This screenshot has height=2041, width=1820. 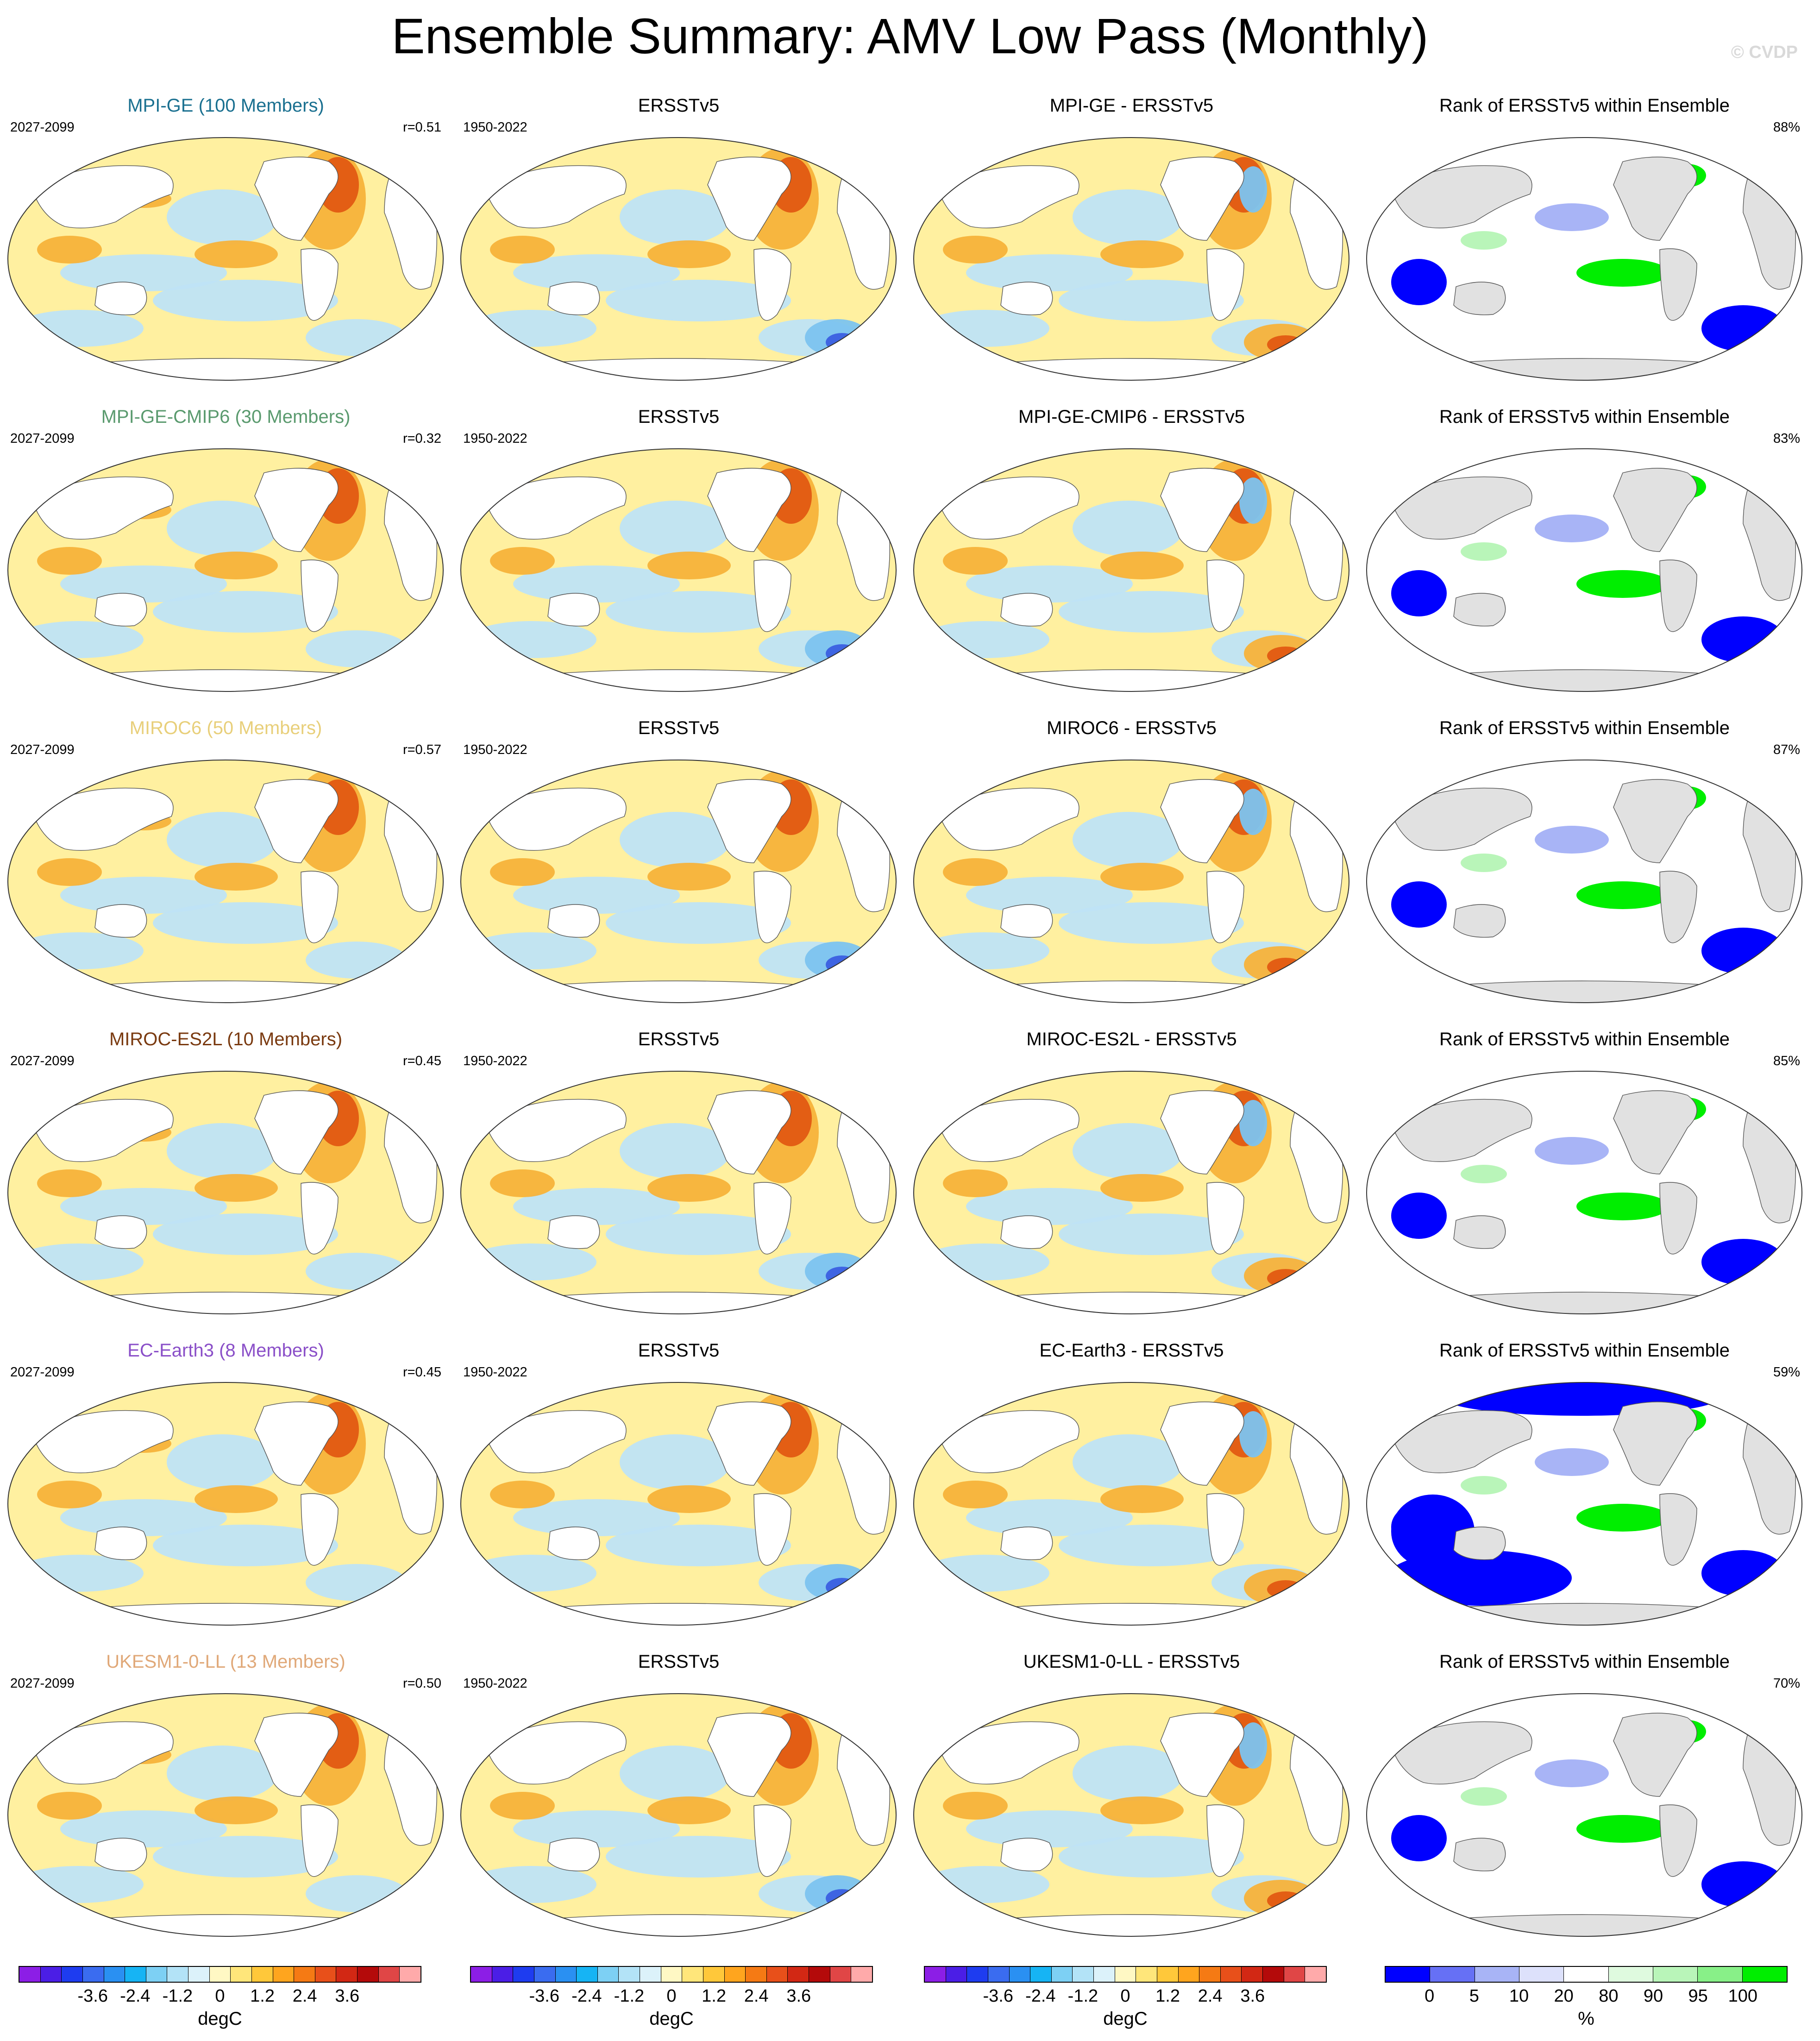 I want to click on rank-panel: Rank of ERSSTv5 within Ensemble 83%, so click(x=1584, y=557).